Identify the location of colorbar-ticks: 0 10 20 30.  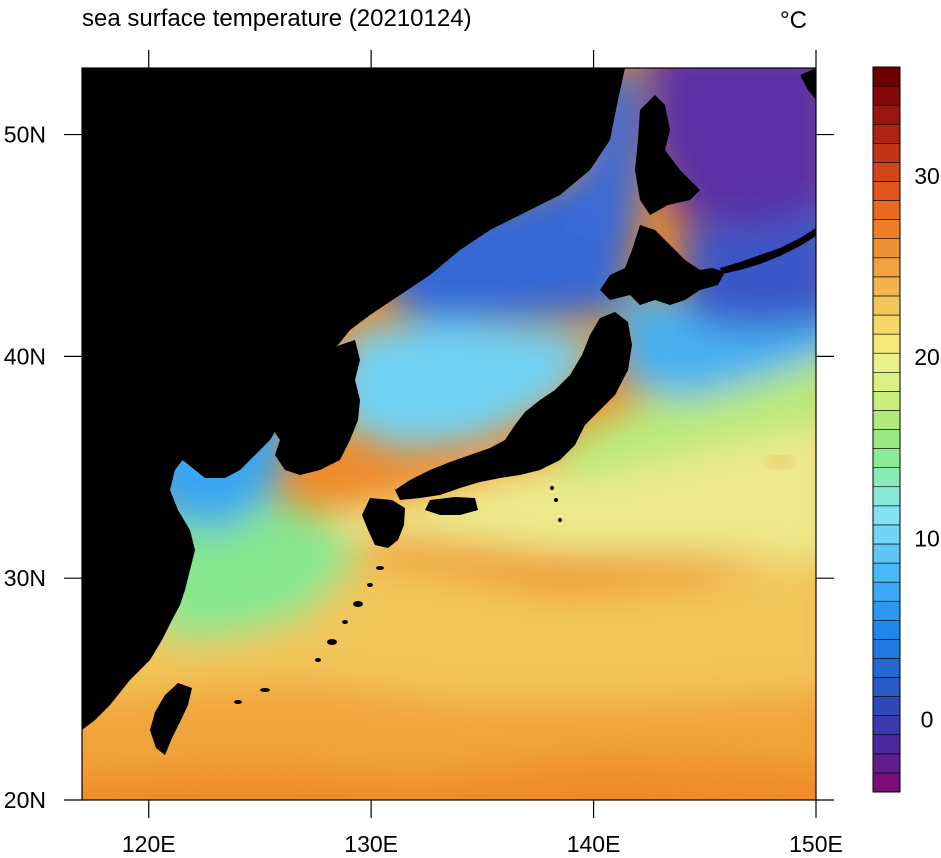
(927, 448).